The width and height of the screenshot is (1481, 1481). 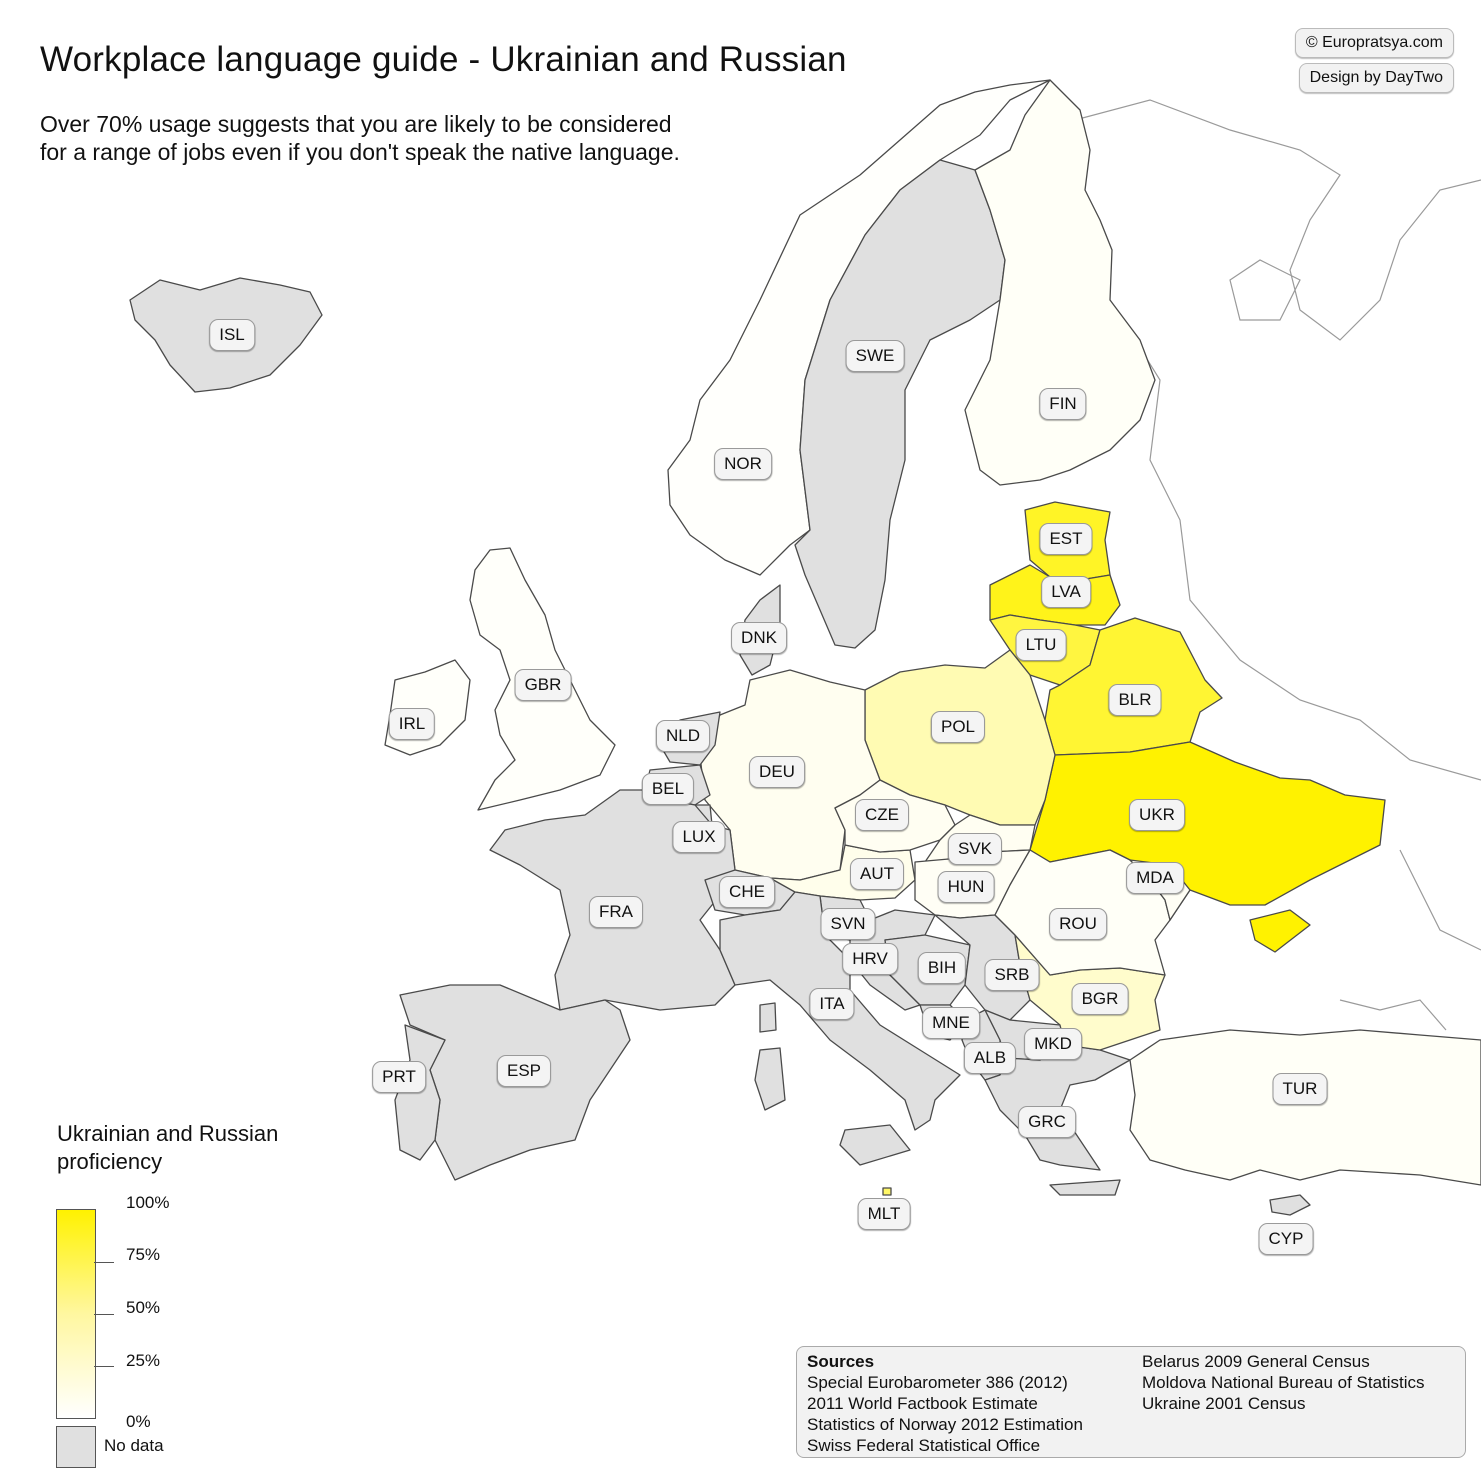 I want to click on country-label-fra: FRA, so click(x=616, y=912).